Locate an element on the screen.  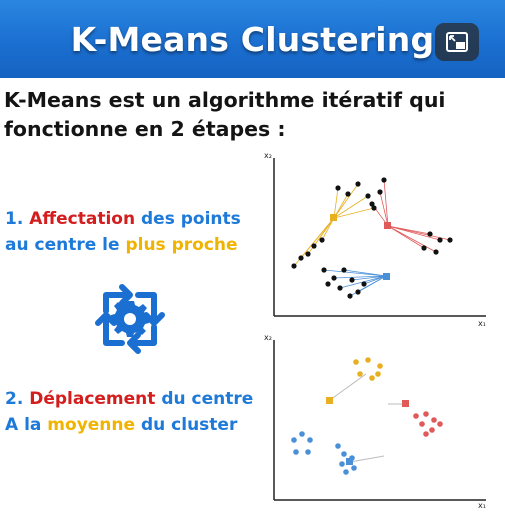
data-points is located at coordinates (372, 238).